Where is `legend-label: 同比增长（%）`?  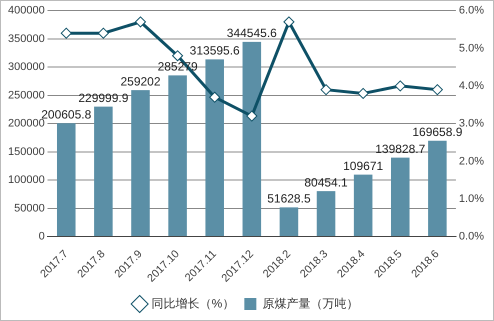
legend-label: 同比增长（%） is located at coordinates (193, 303).